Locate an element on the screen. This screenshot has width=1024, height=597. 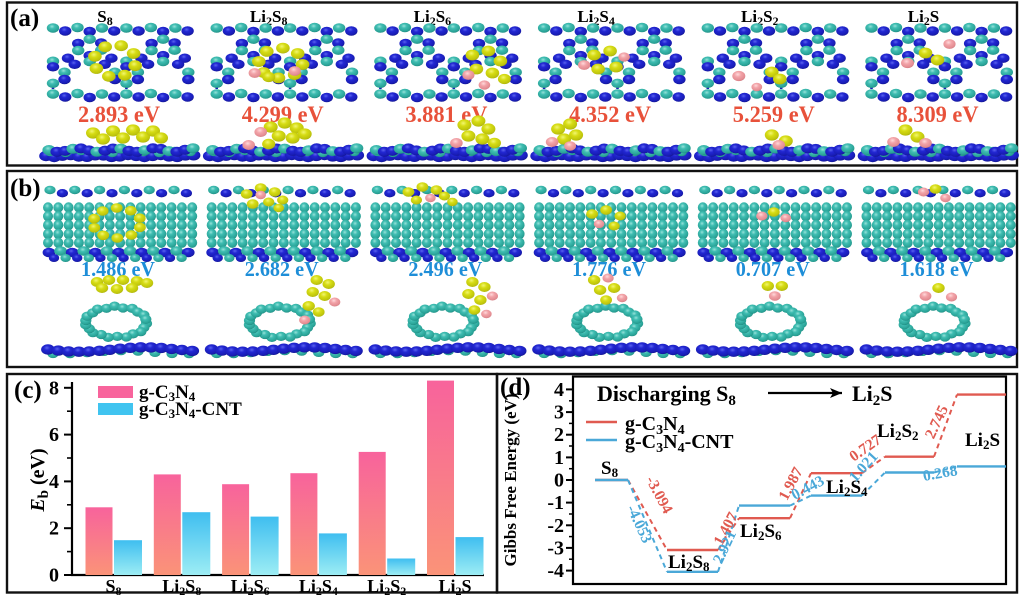
svg-text: 1 is located at coordinates (559, 458).